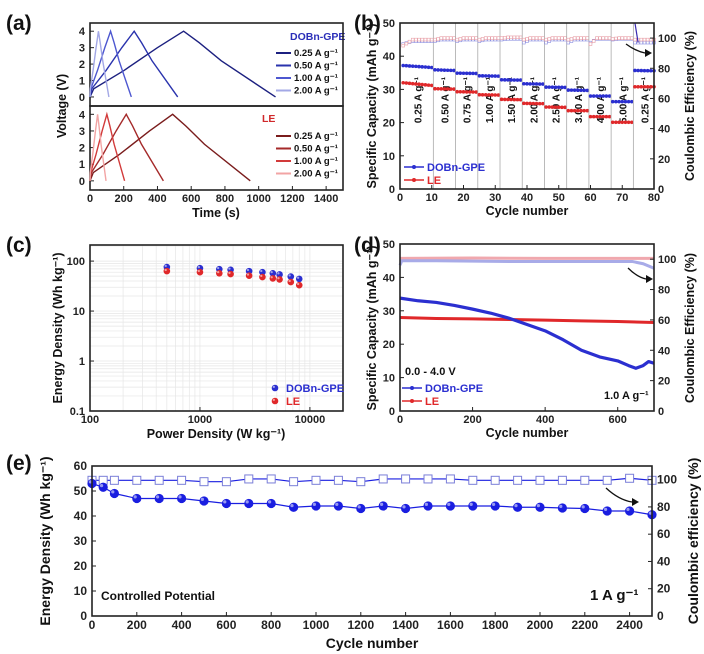 This screenshot has width=704, height=654. What do you see at coordinates (310, 420) in the screenshot?
I see `c-xtick-label: 10000` at bounding box center [310, 420].